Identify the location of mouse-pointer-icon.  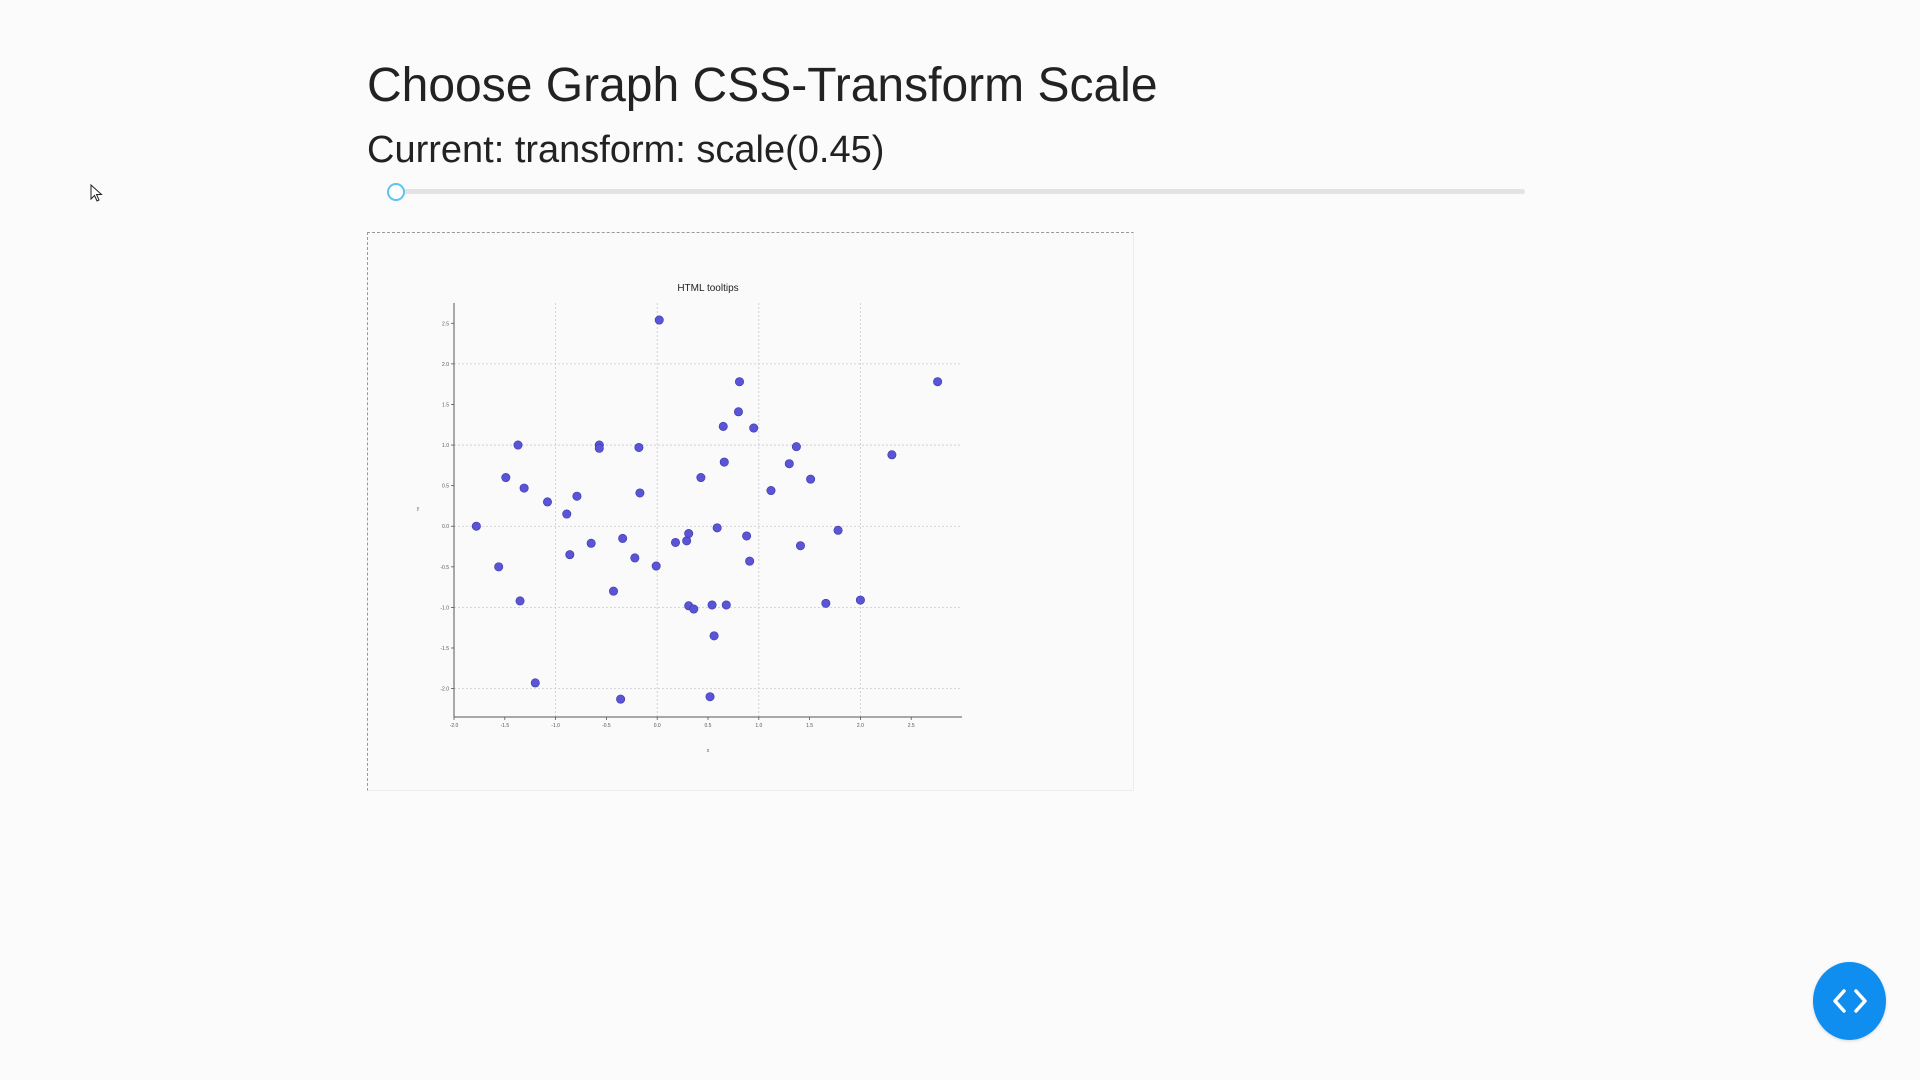
(96, 193).